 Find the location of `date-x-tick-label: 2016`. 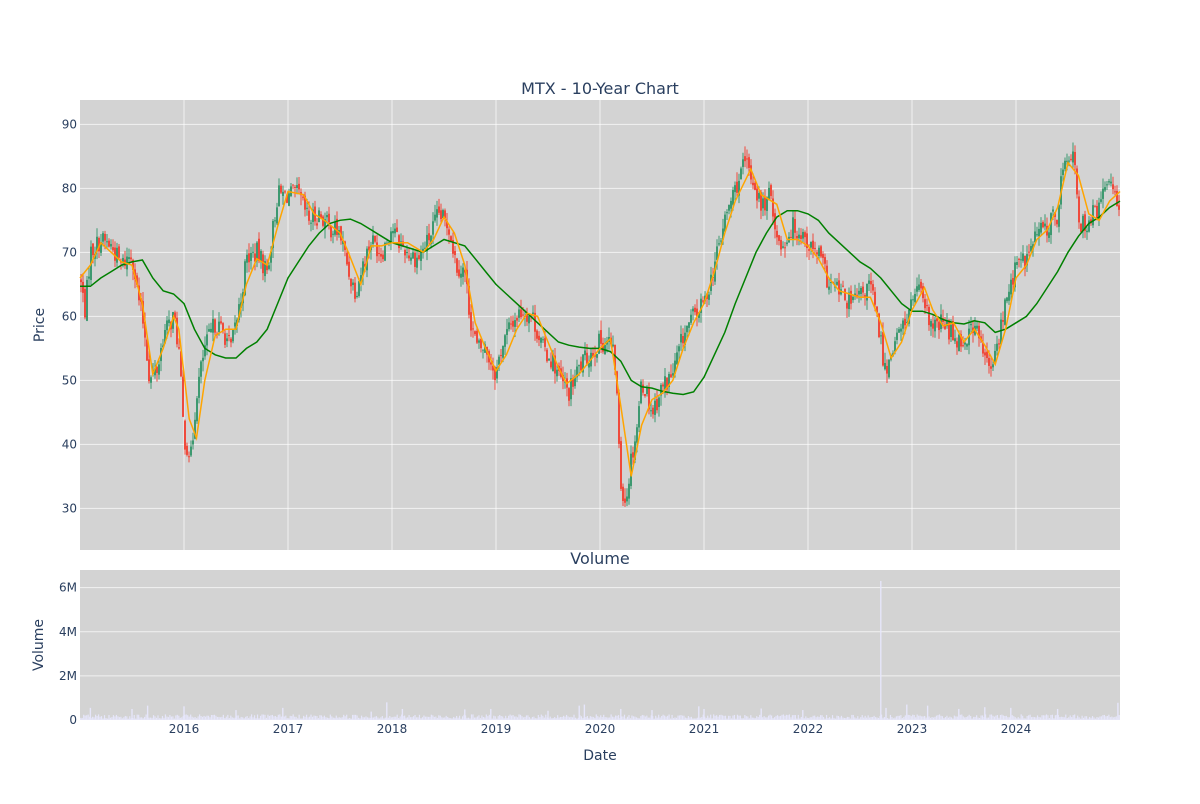

date-x-tick-label: 2016 is located at coordinates (184, 729).